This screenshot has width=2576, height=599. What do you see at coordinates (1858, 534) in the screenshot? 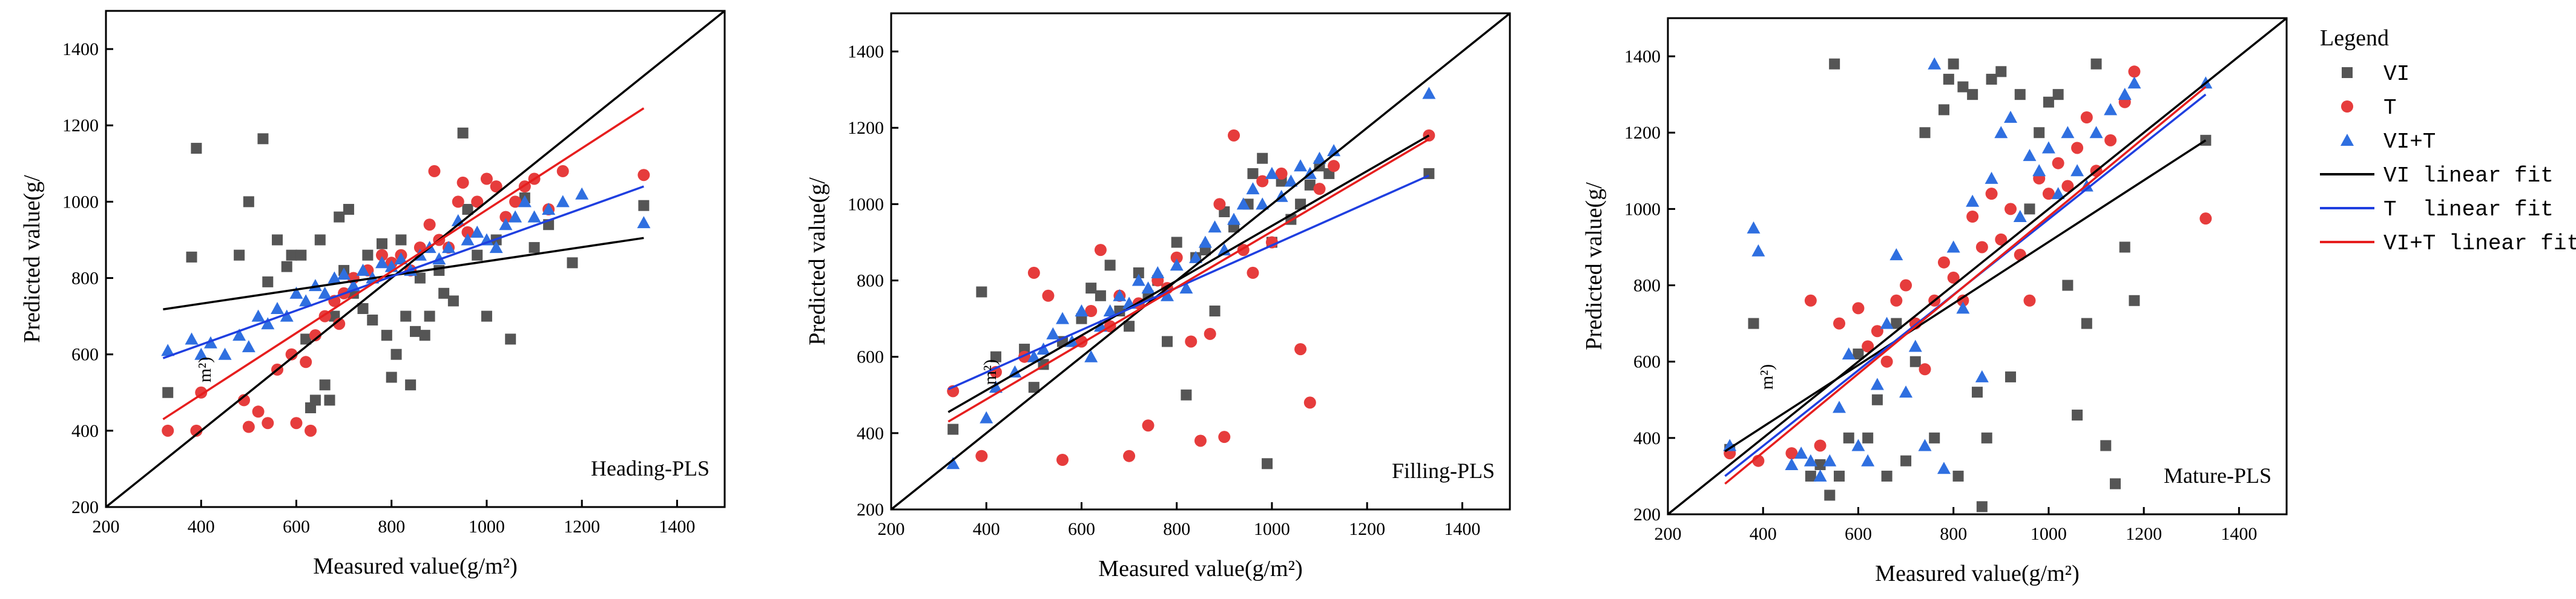
I see `x-tick-label: 600` at bounding box center [1858, 534].